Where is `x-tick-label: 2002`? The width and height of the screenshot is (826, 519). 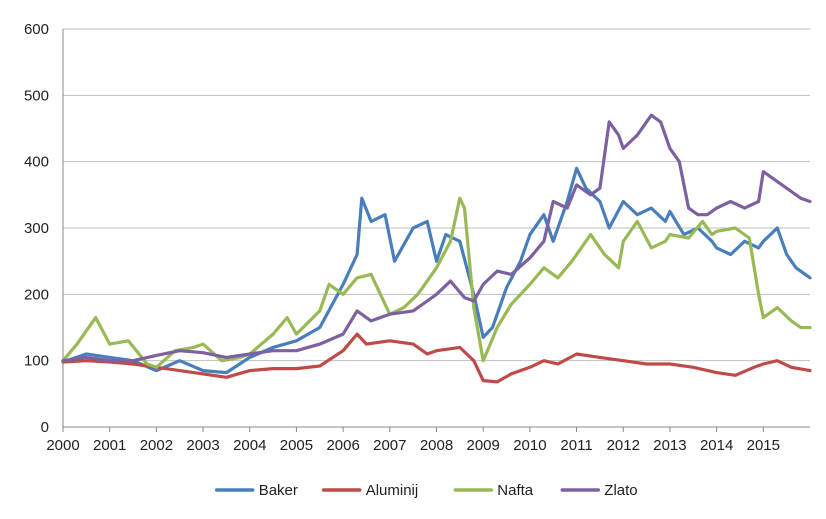 x-tick-label: 2002 is located at coordinates (156, 445).